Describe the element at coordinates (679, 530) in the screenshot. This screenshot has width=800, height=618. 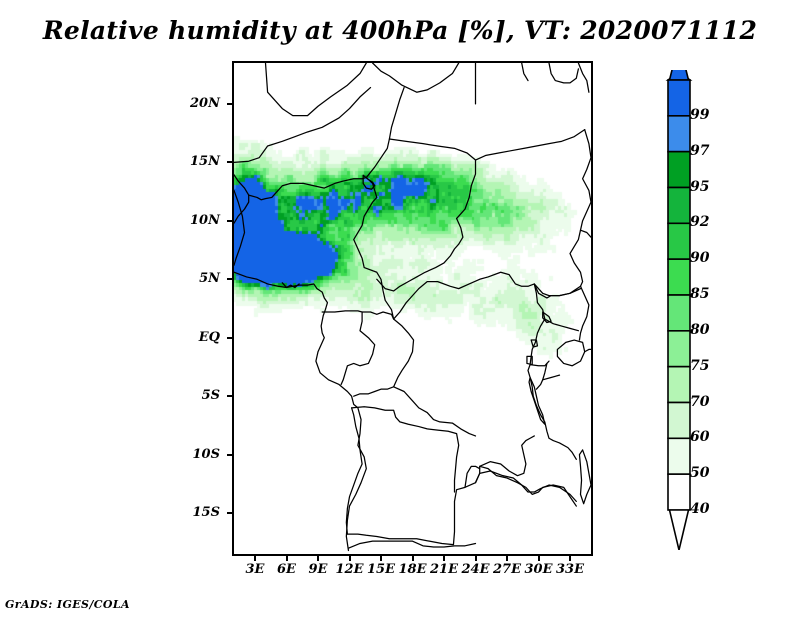
I see `colorbar-arrow-bottom` at that location.